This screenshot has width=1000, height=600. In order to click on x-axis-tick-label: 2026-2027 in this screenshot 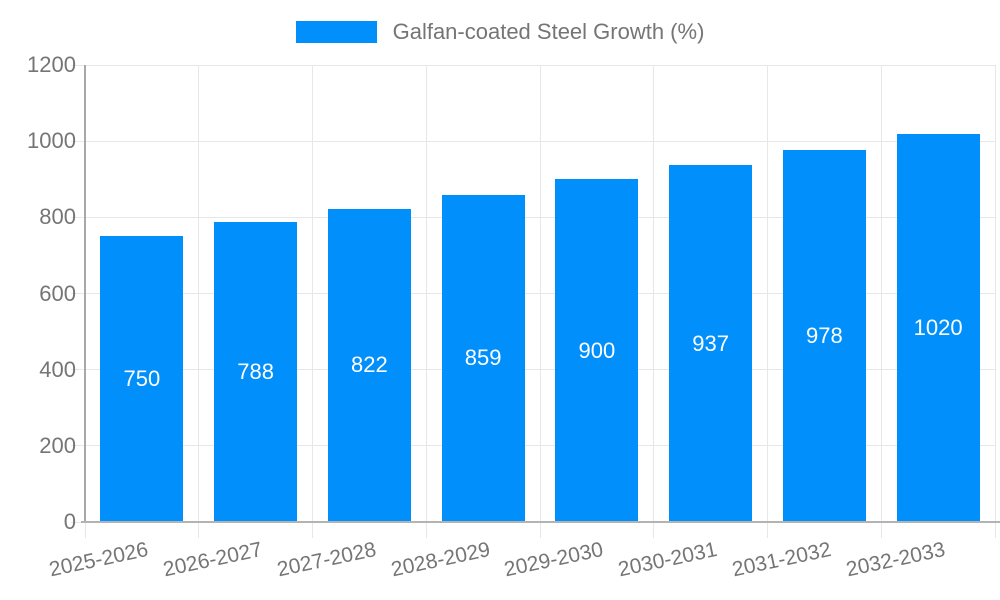, I will do `click(213, 560)`.